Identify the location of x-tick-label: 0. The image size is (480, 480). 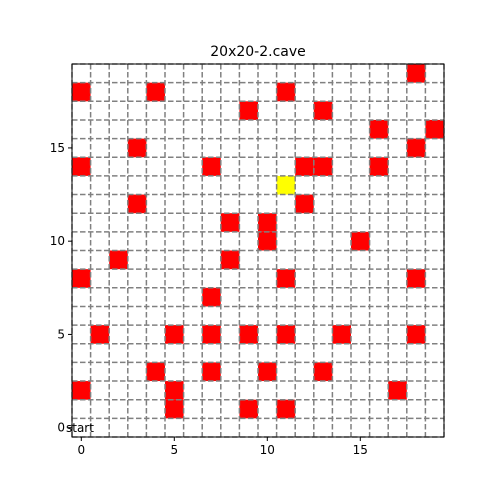
(81, 450).